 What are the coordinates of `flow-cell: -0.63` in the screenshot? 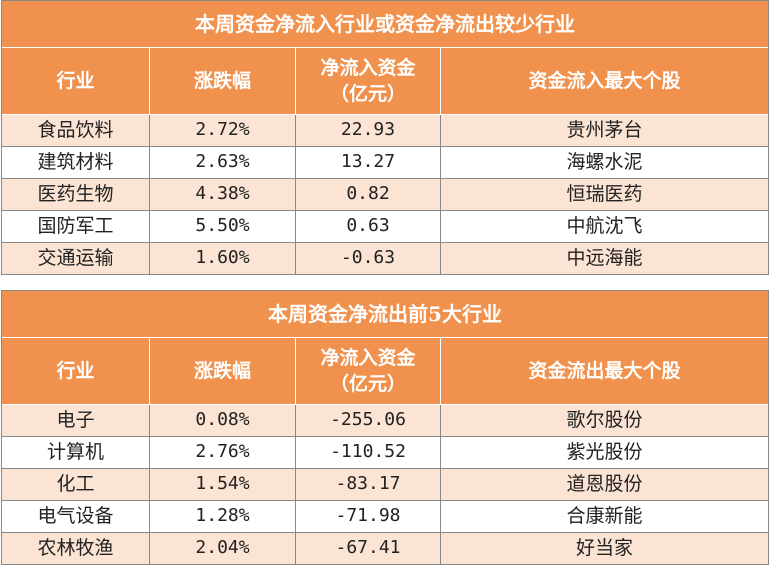 It's located at (368, 258).